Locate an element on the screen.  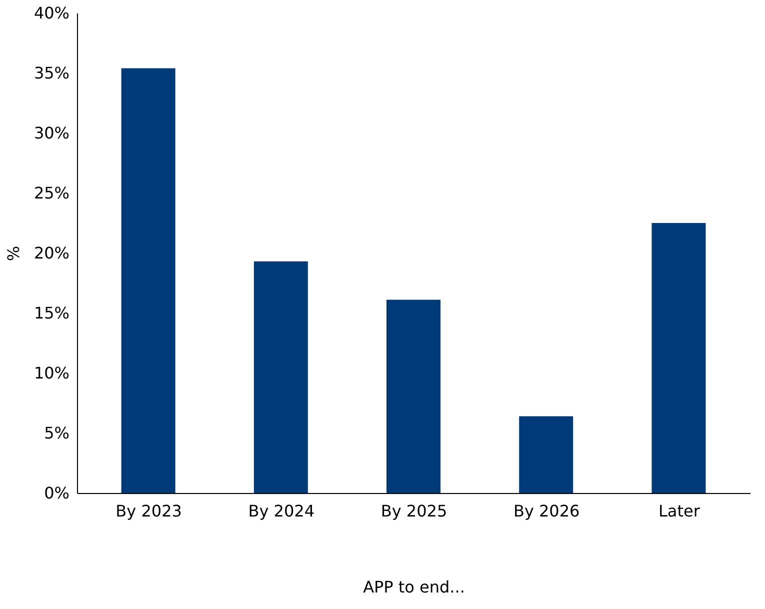
x-tick-label: Later is located at coordinates (679, 511).